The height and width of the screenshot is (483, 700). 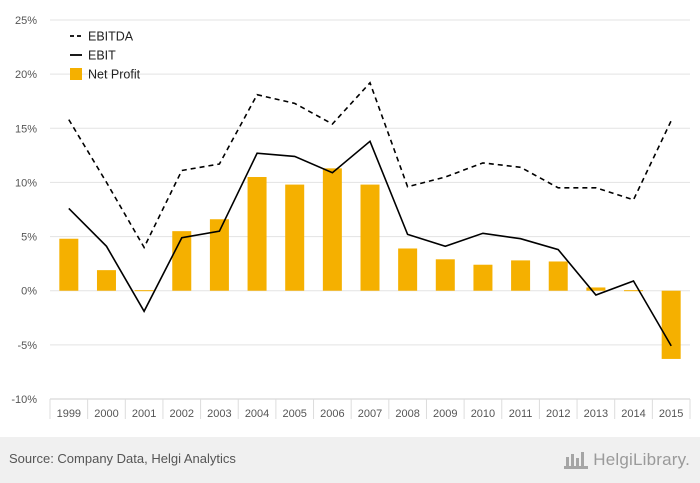 What do you see at coordinates (370, 414) in the screenshot?
I see `x-tick-label: 2007` at bounding box center [370, 414].